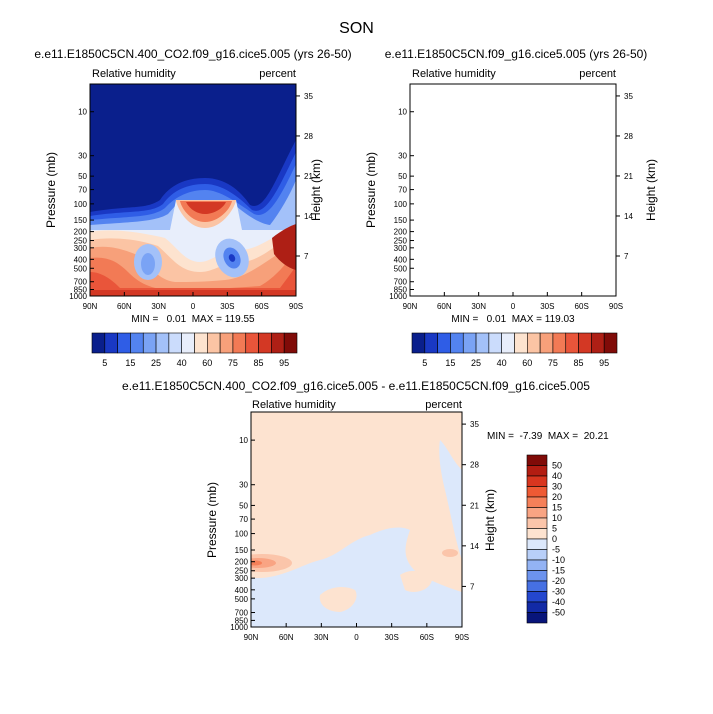  What do you see at coordinates (513, 190) in the screenshot?
I see `panel-b-field` at bounding box center [513, 190].